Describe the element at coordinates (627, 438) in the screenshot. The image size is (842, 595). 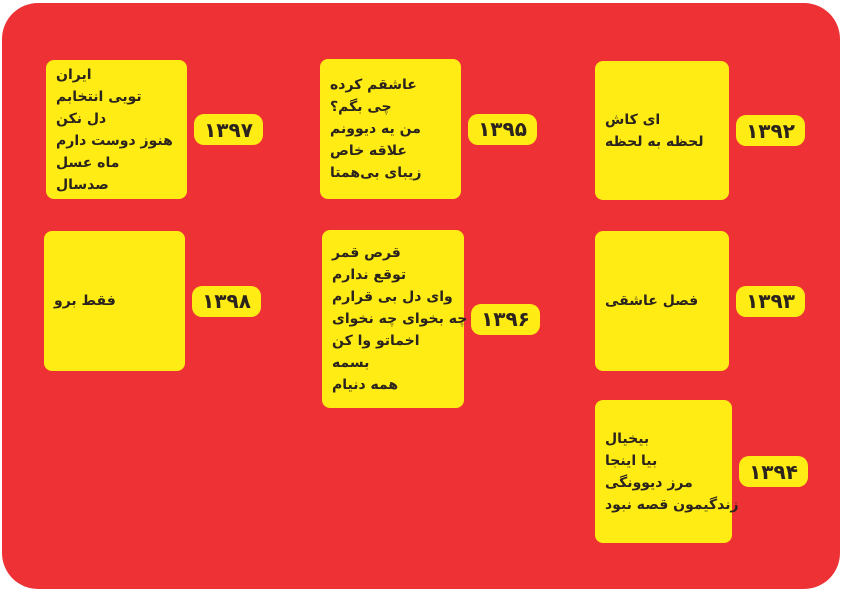
I see `song-title: بیخیال` at that location.